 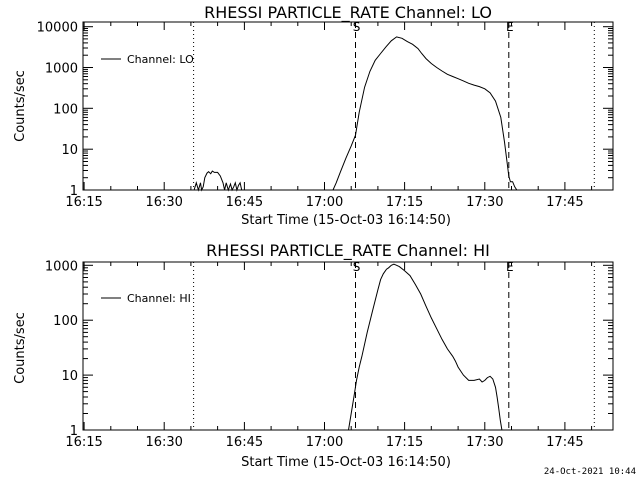 I want to click on hi-x-axis-label: Start Time (15-Oct-03 16:14:50), so click(x=346, y=462).